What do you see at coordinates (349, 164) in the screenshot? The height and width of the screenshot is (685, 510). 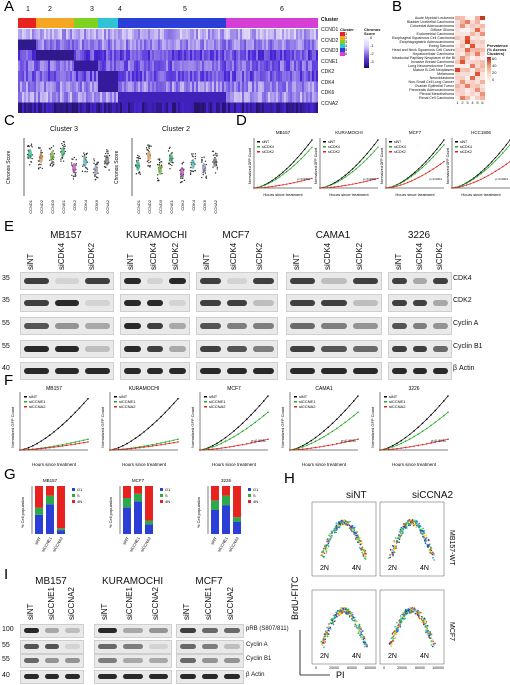 I see `growth-line` at bounding box center [349, 164].